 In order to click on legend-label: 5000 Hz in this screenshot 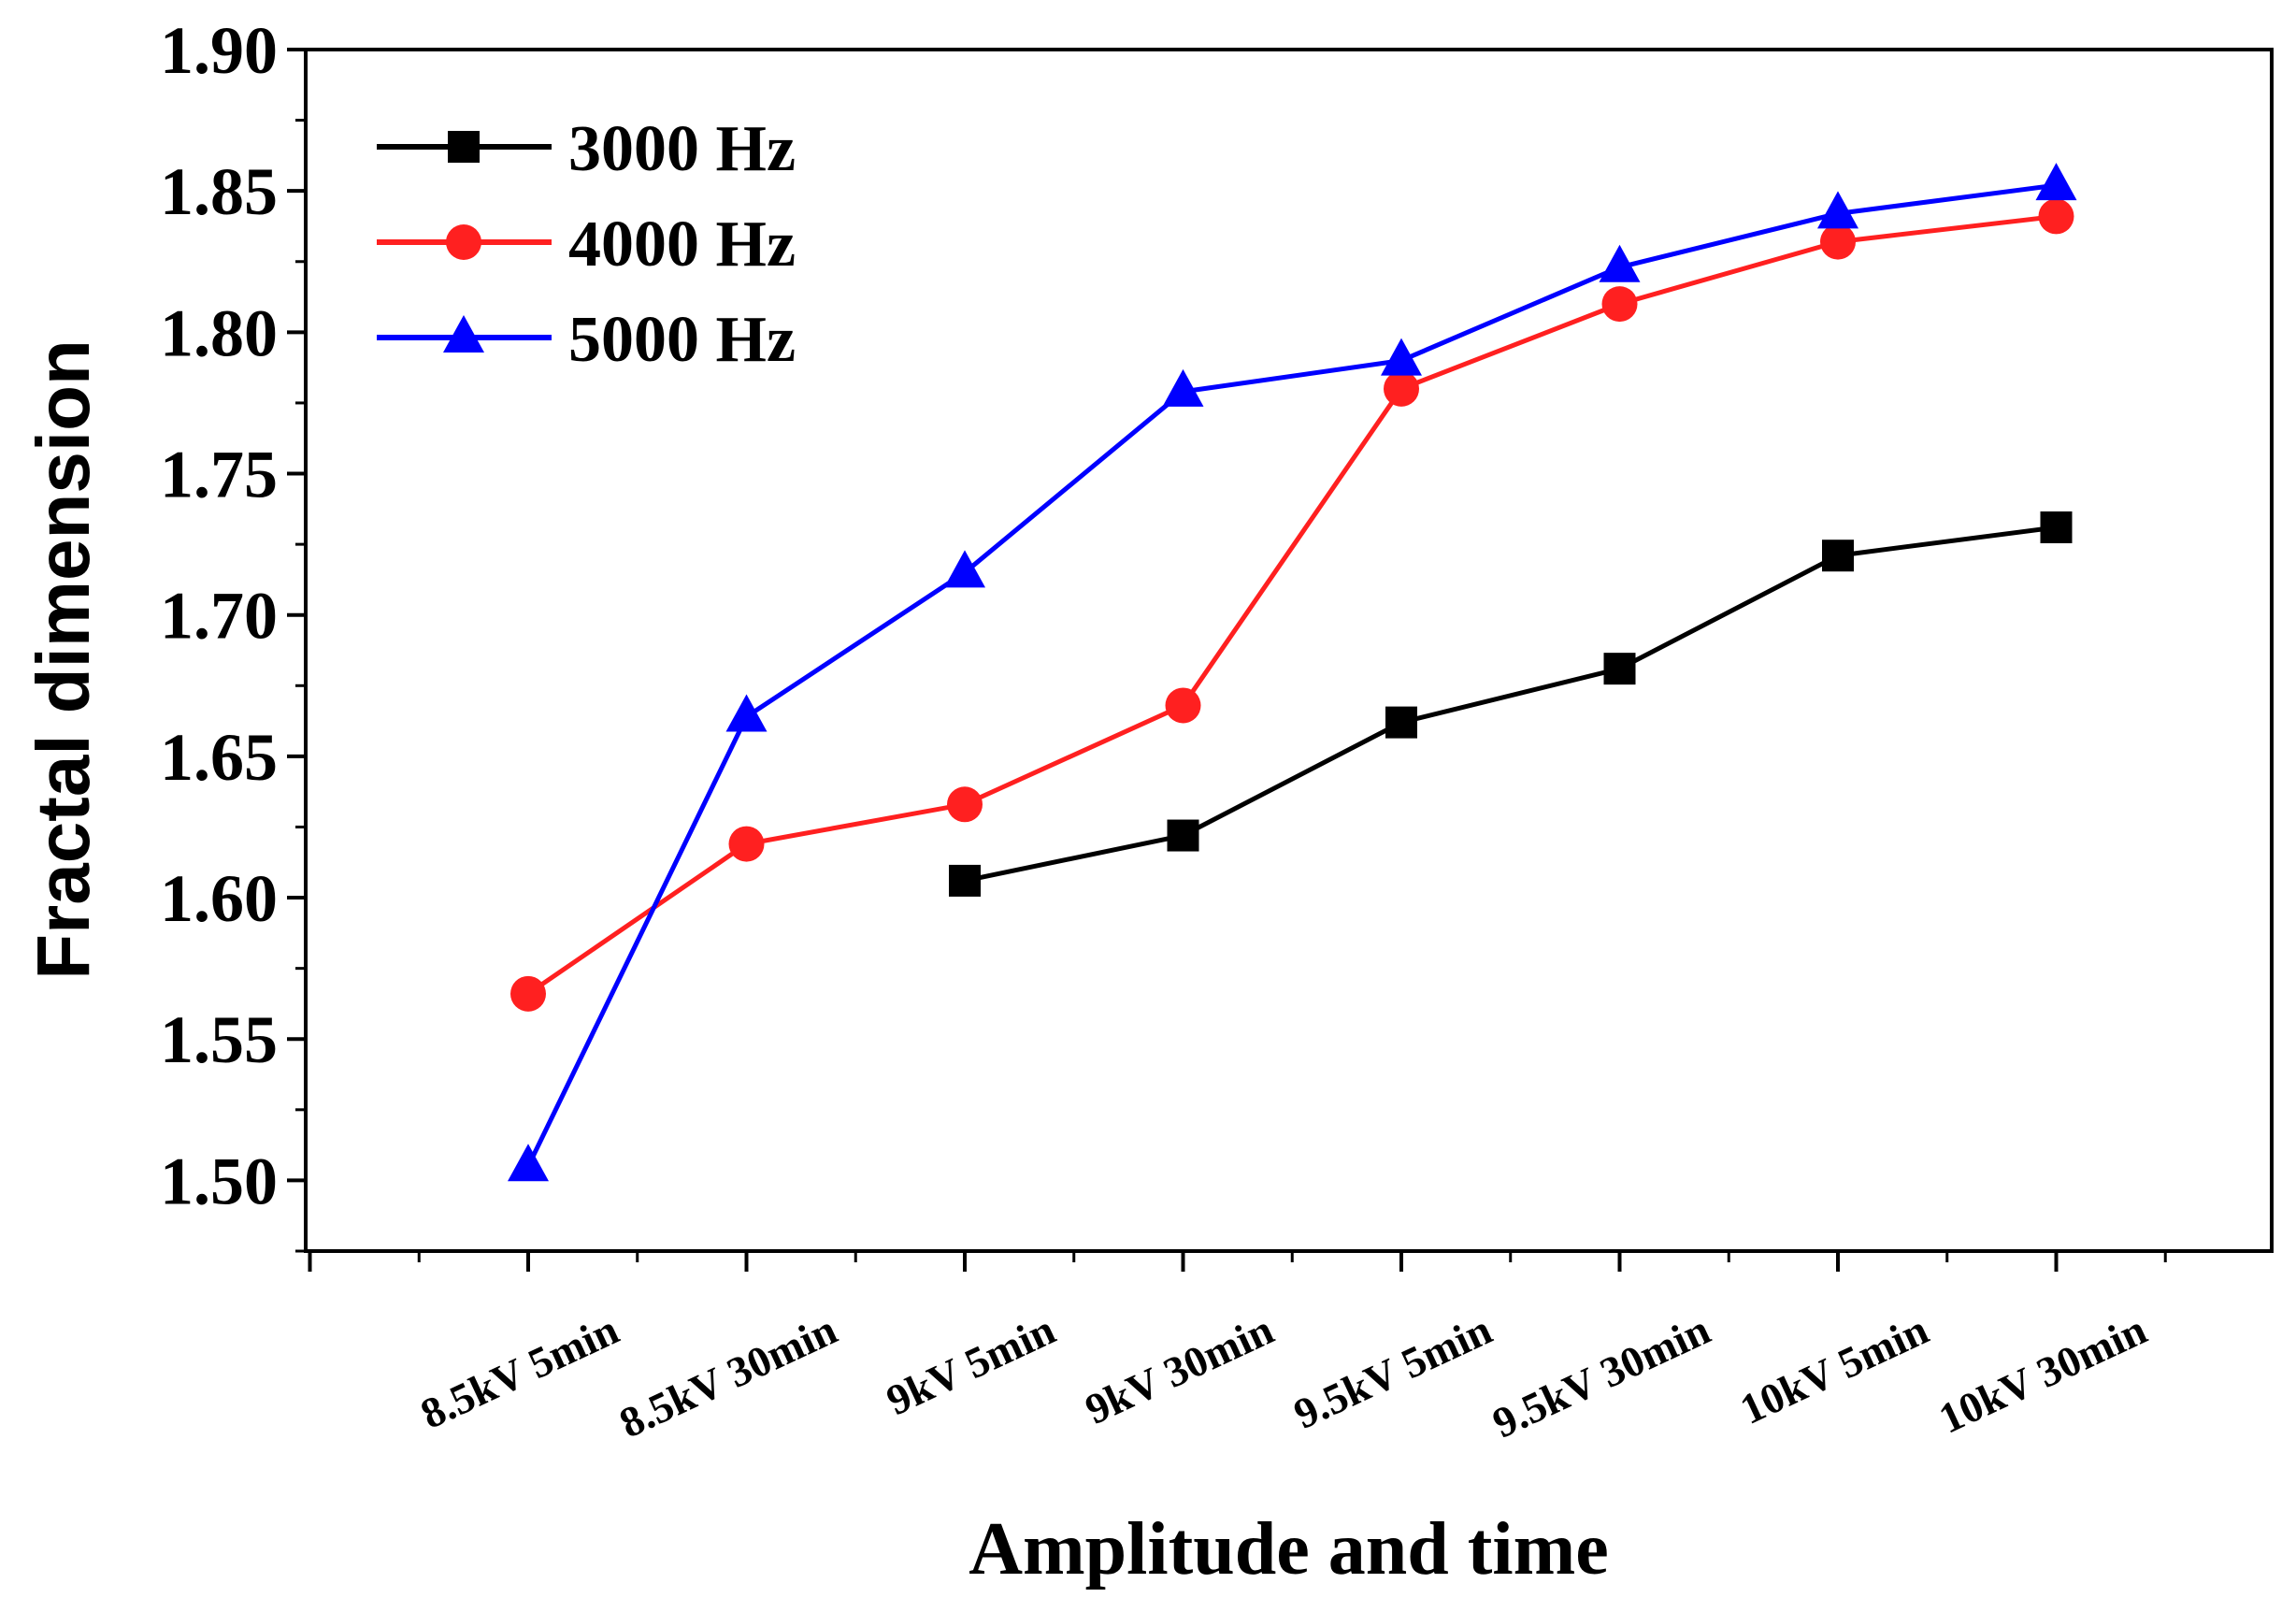, I will do `click(682, 340)`.